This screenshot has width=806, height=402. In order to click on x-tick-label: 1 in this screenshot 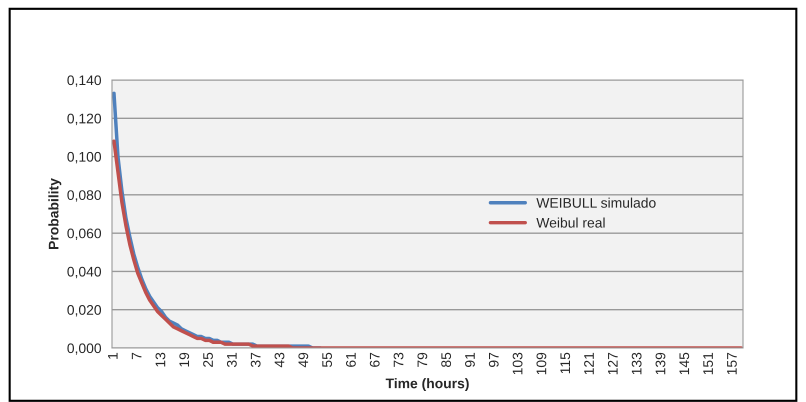, I will do `click(113, 355)`.